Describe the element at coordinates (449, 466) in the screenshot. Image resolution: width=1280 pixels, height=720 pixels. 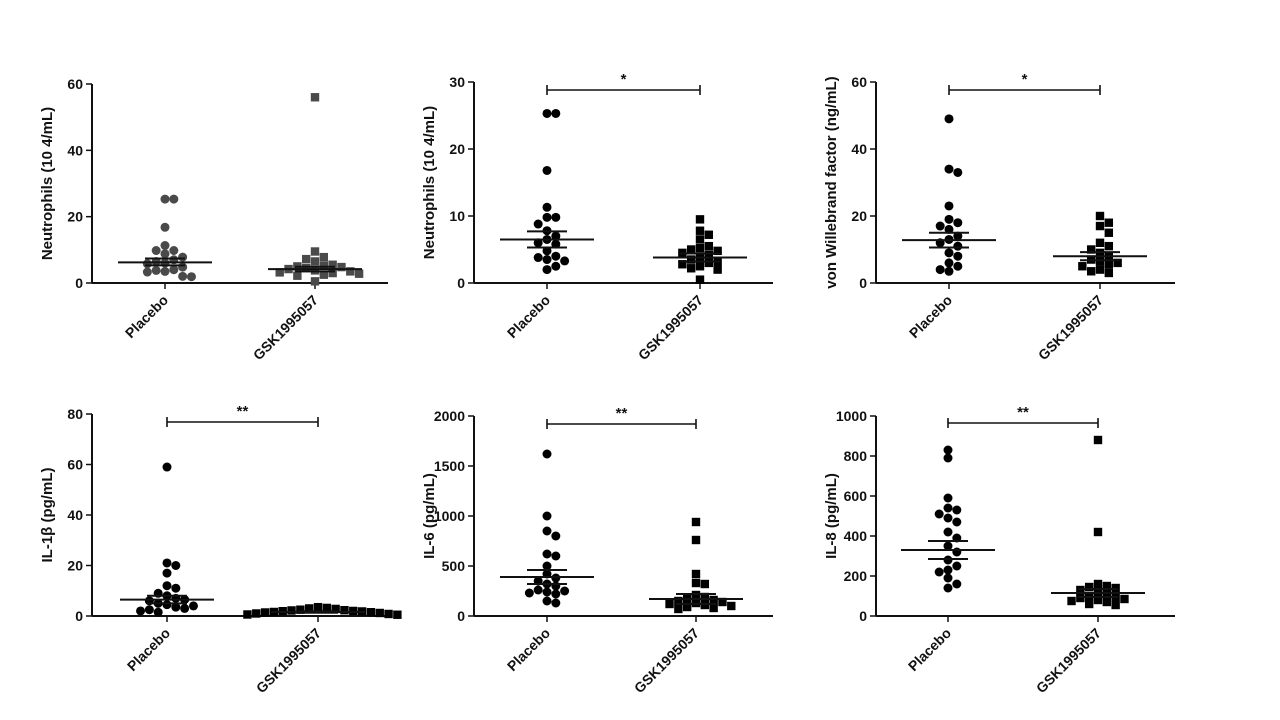
I see `y-tick-label: 1500` at that location.